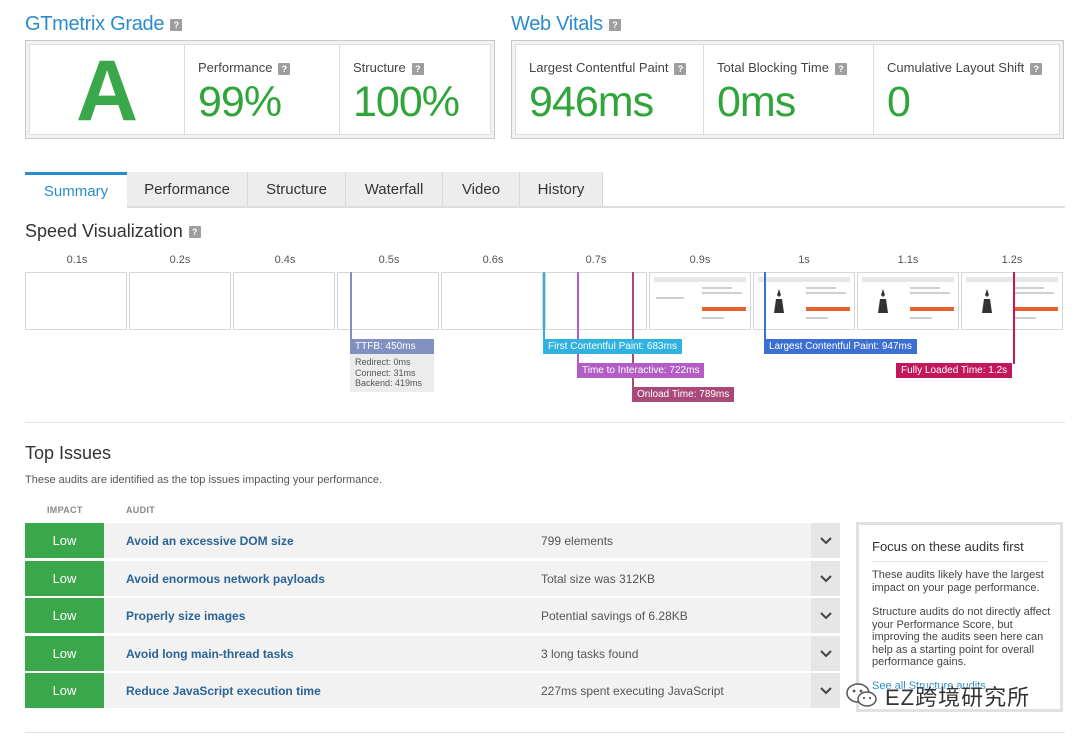  What do you see at coordinates (76, 190) in the screenshot?
I see `tab-summary: Summary` at bounding box center [76, 190].